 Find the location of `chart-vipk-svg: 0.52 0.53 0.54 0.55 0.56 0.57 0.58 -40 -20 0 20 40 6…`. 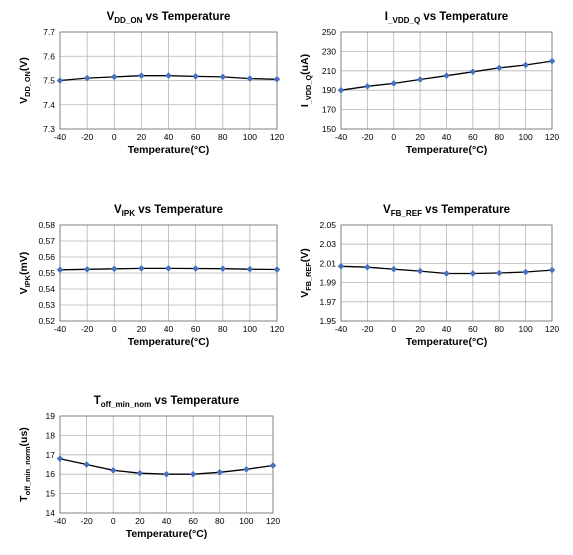

chart-vipk-svg: 0.52 0.53 0.54 0.55 0.56 0.57 0.58 -40 -20 0 20 40 6… is located at coordinates (151, 276).